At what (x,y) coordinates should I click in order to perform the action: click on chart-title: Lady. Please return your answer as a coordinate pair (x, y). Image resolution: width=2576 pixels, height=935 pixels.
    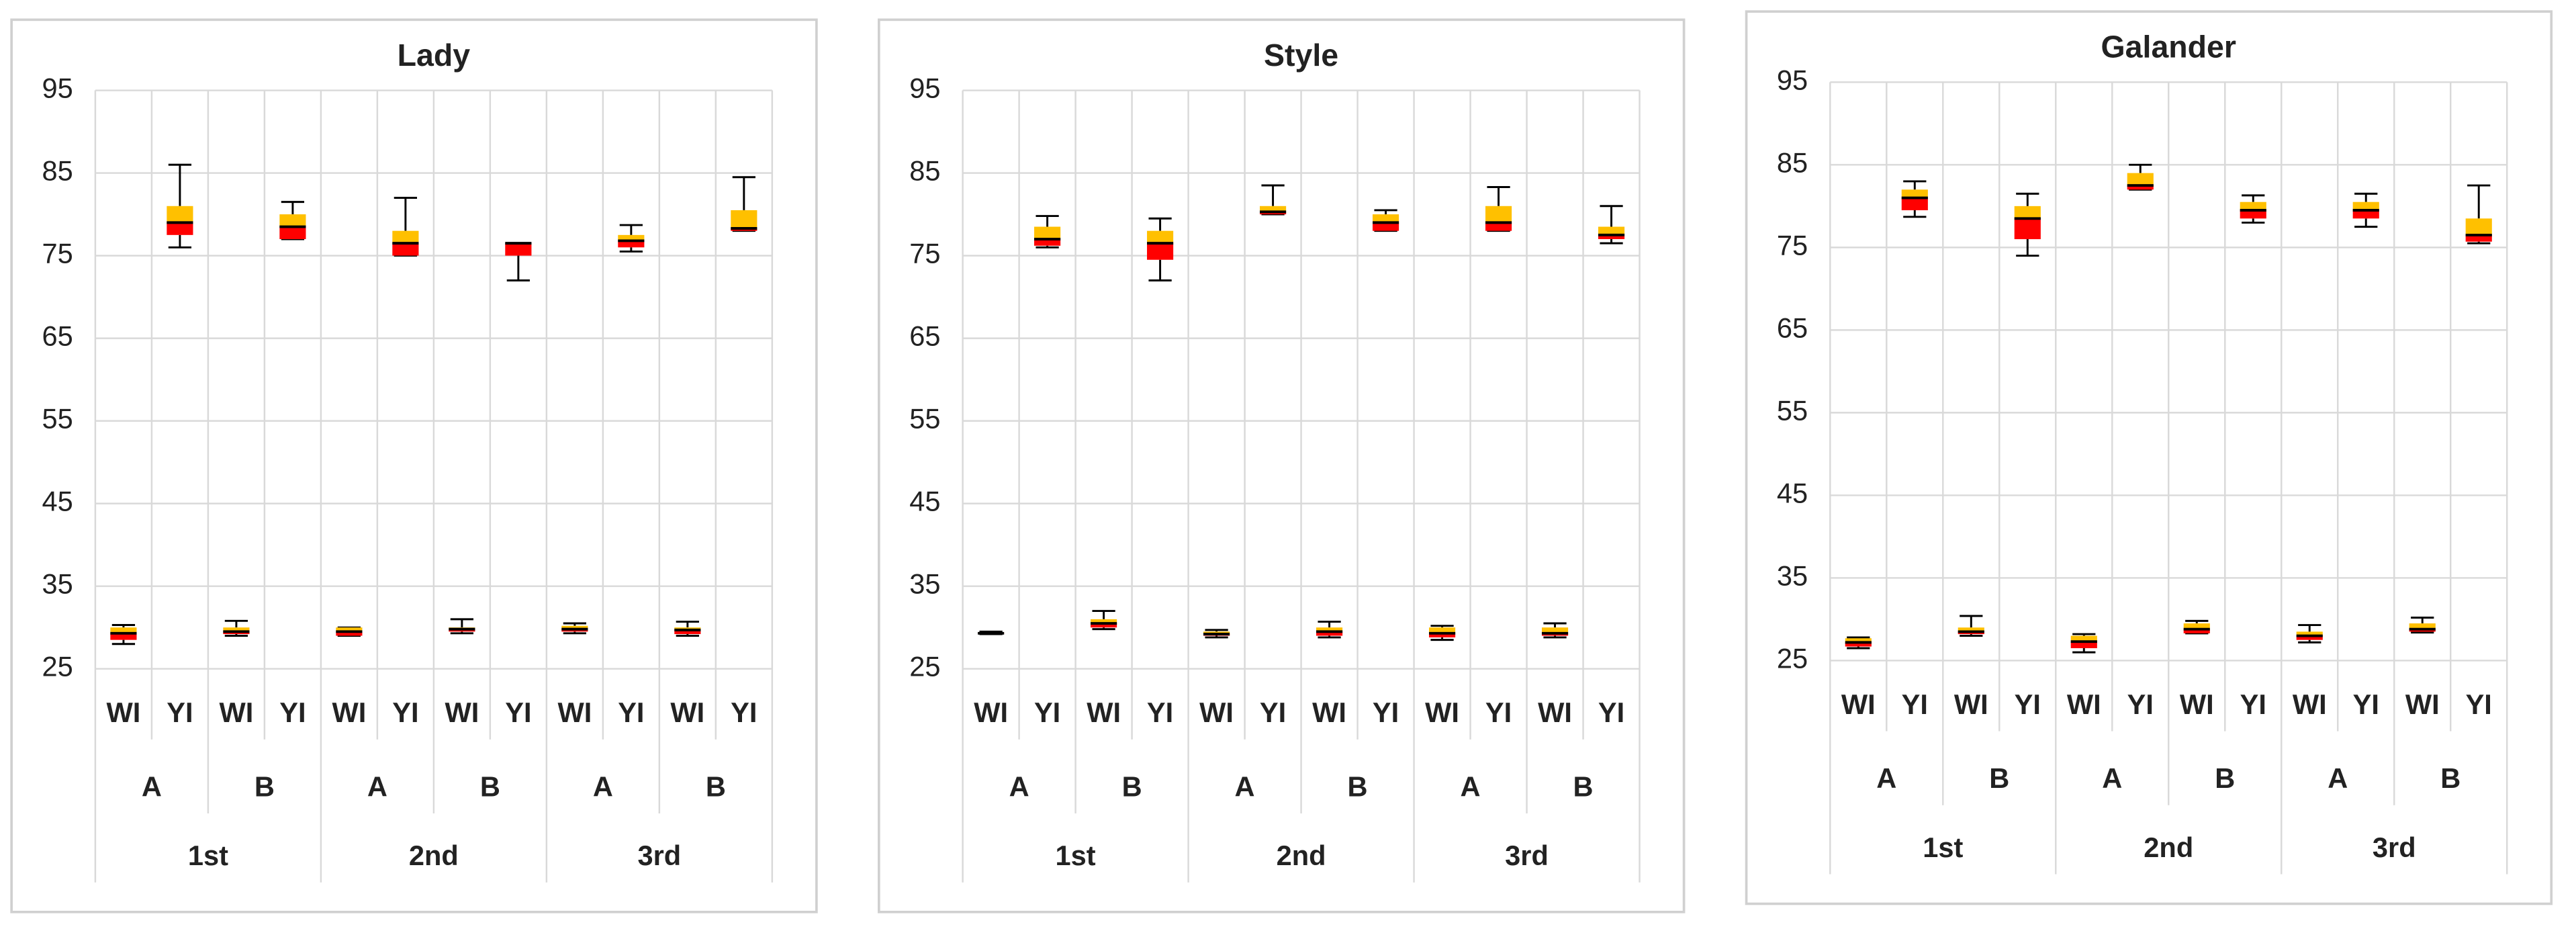
    Looking at the image, I should click on (434, 55).